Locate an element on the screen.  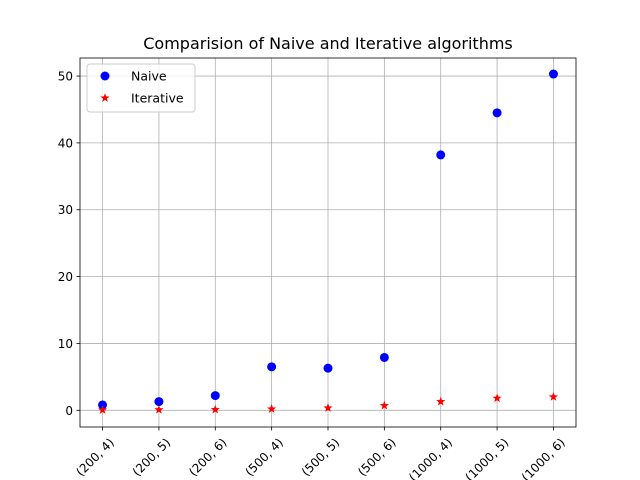
y-tick-label: 0 is located at coordinates (69, 411).